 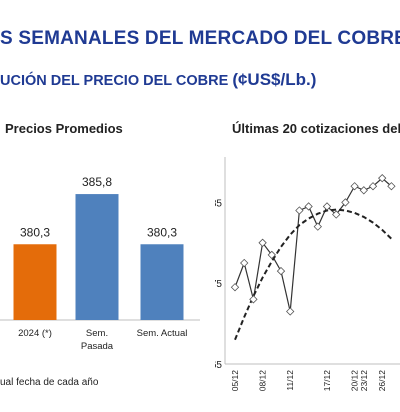 I want to click on bar-category-label: Sem., so click(x=97, y=333).